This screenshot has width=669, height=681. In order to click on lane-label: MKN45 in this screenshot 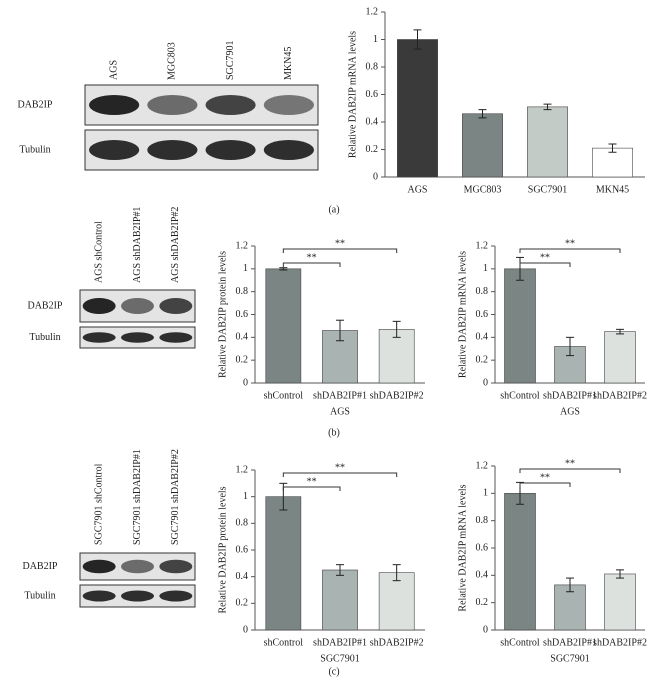, I will do `click(288, 63)`.